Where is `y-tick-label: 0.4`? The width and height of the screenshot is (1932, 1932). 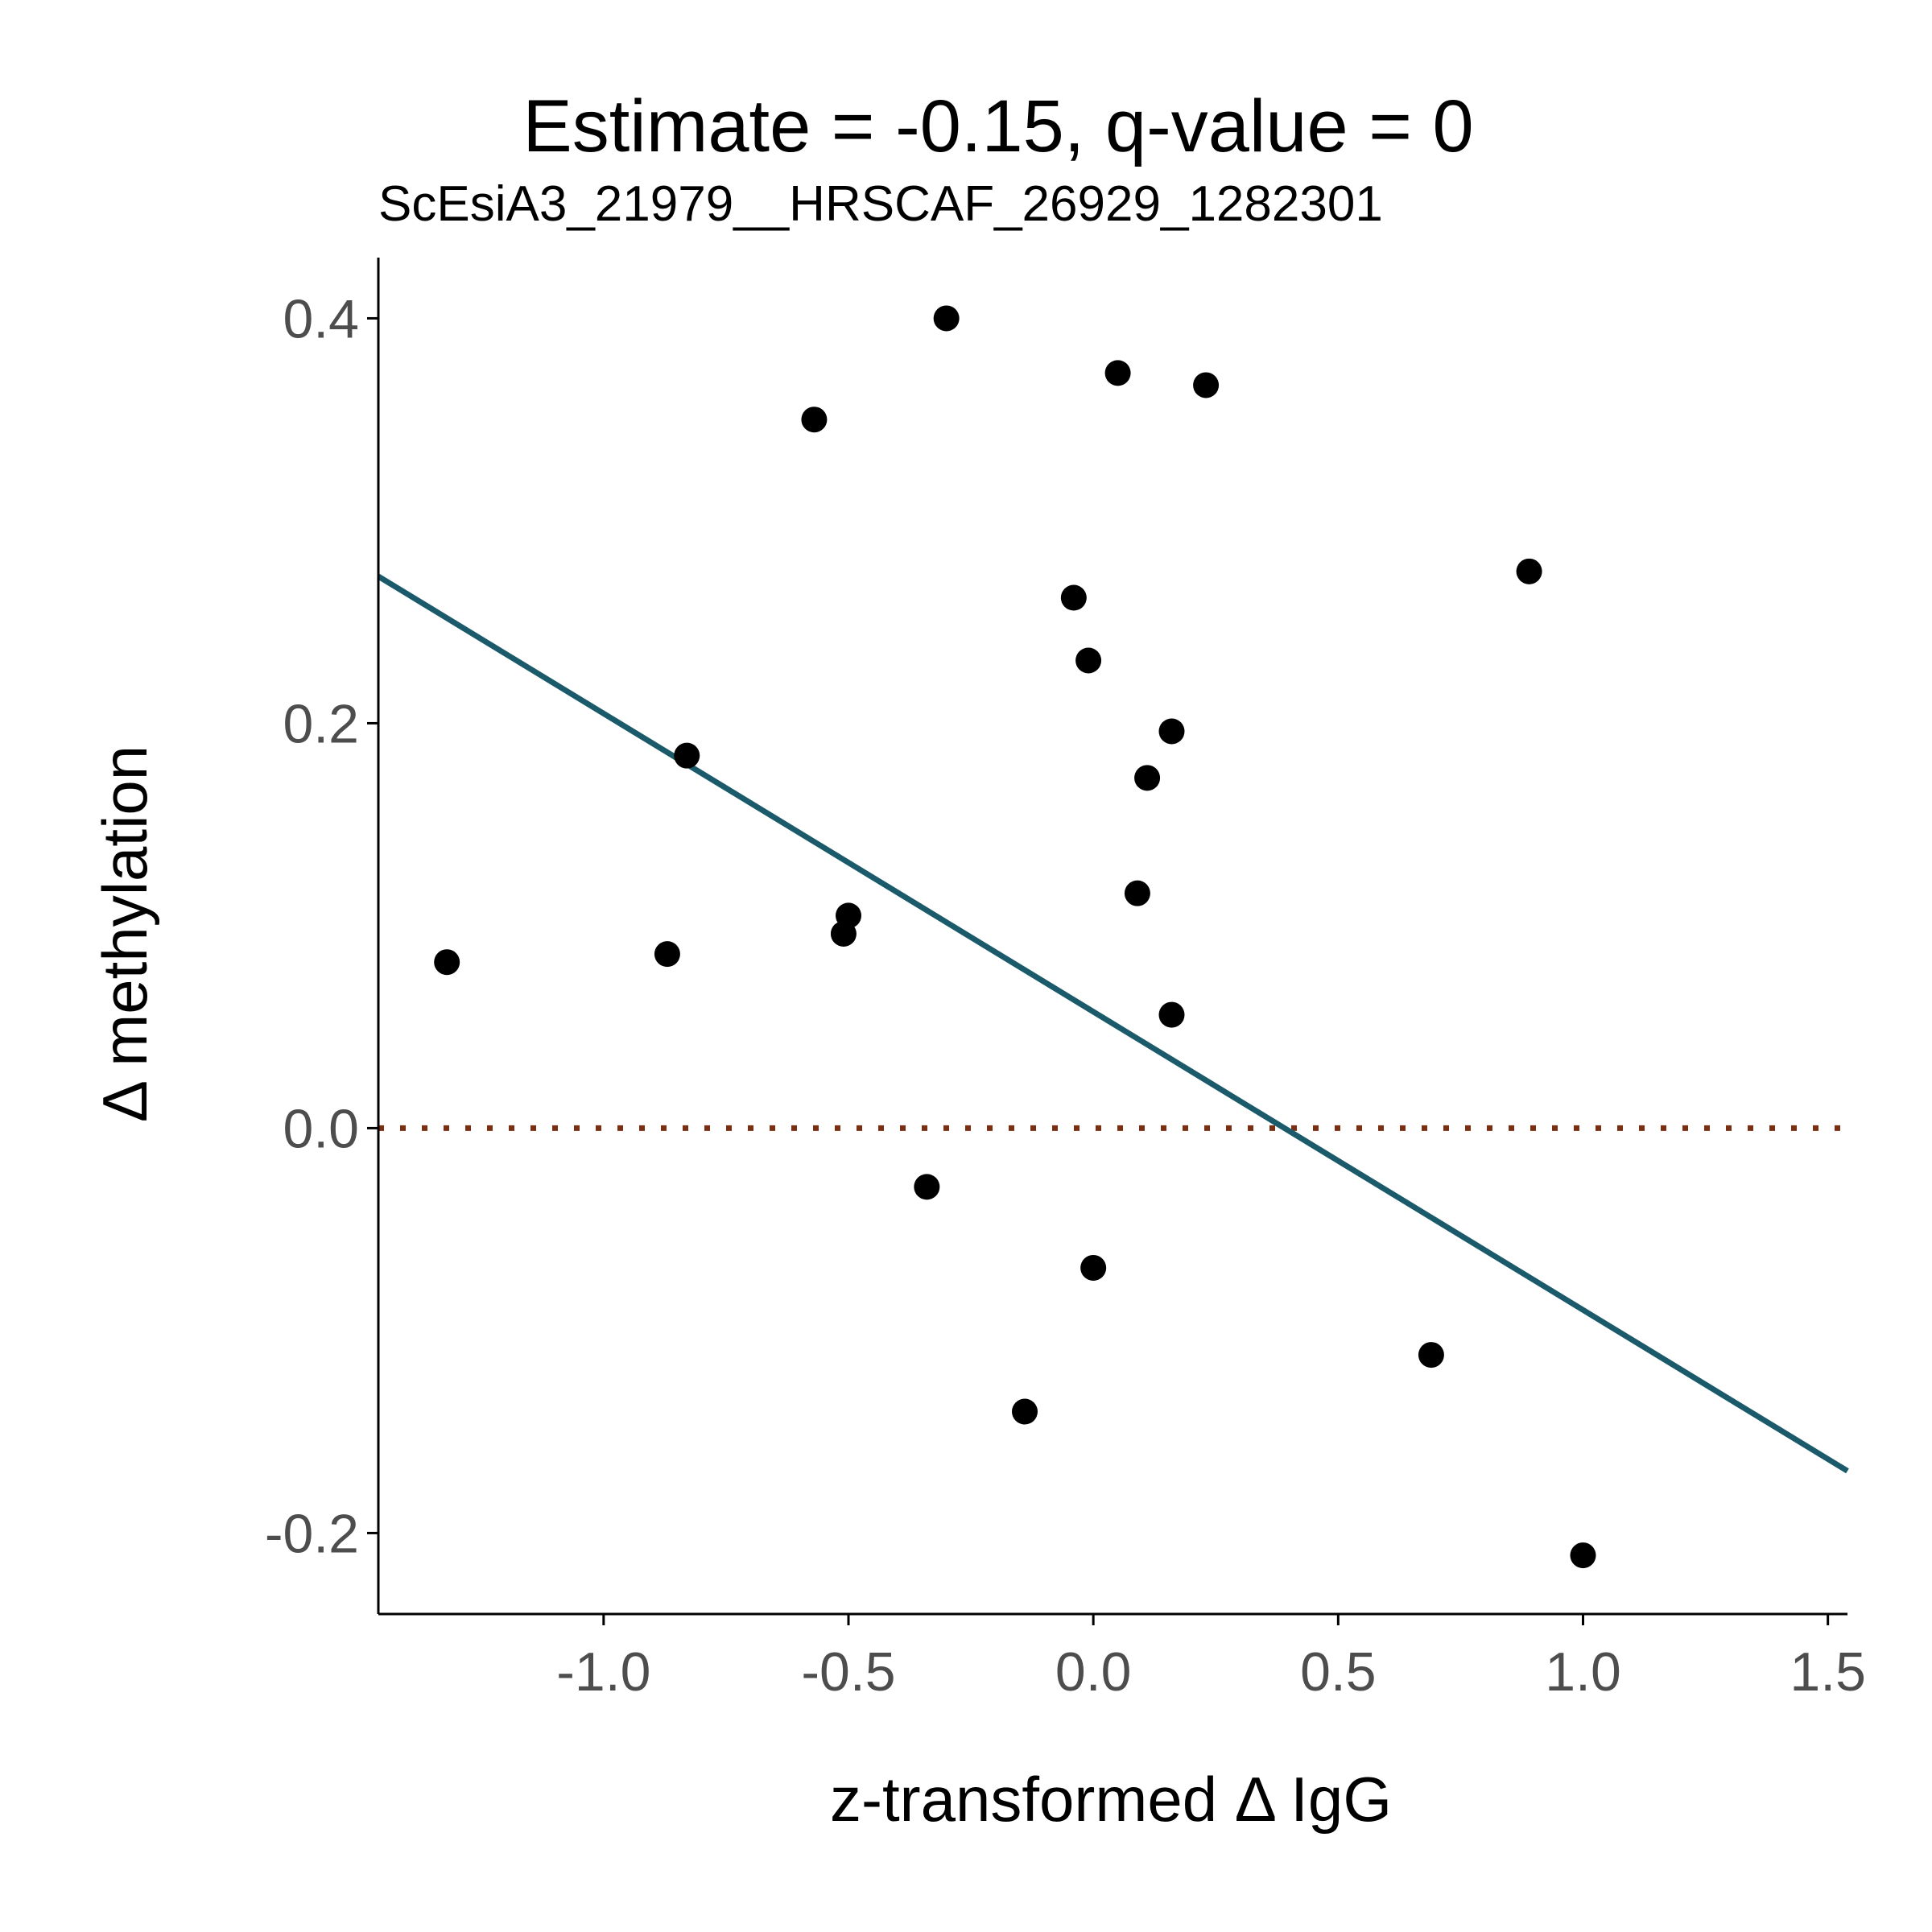 y-tick-label: 0.4 is located at coordinates (321, 318).